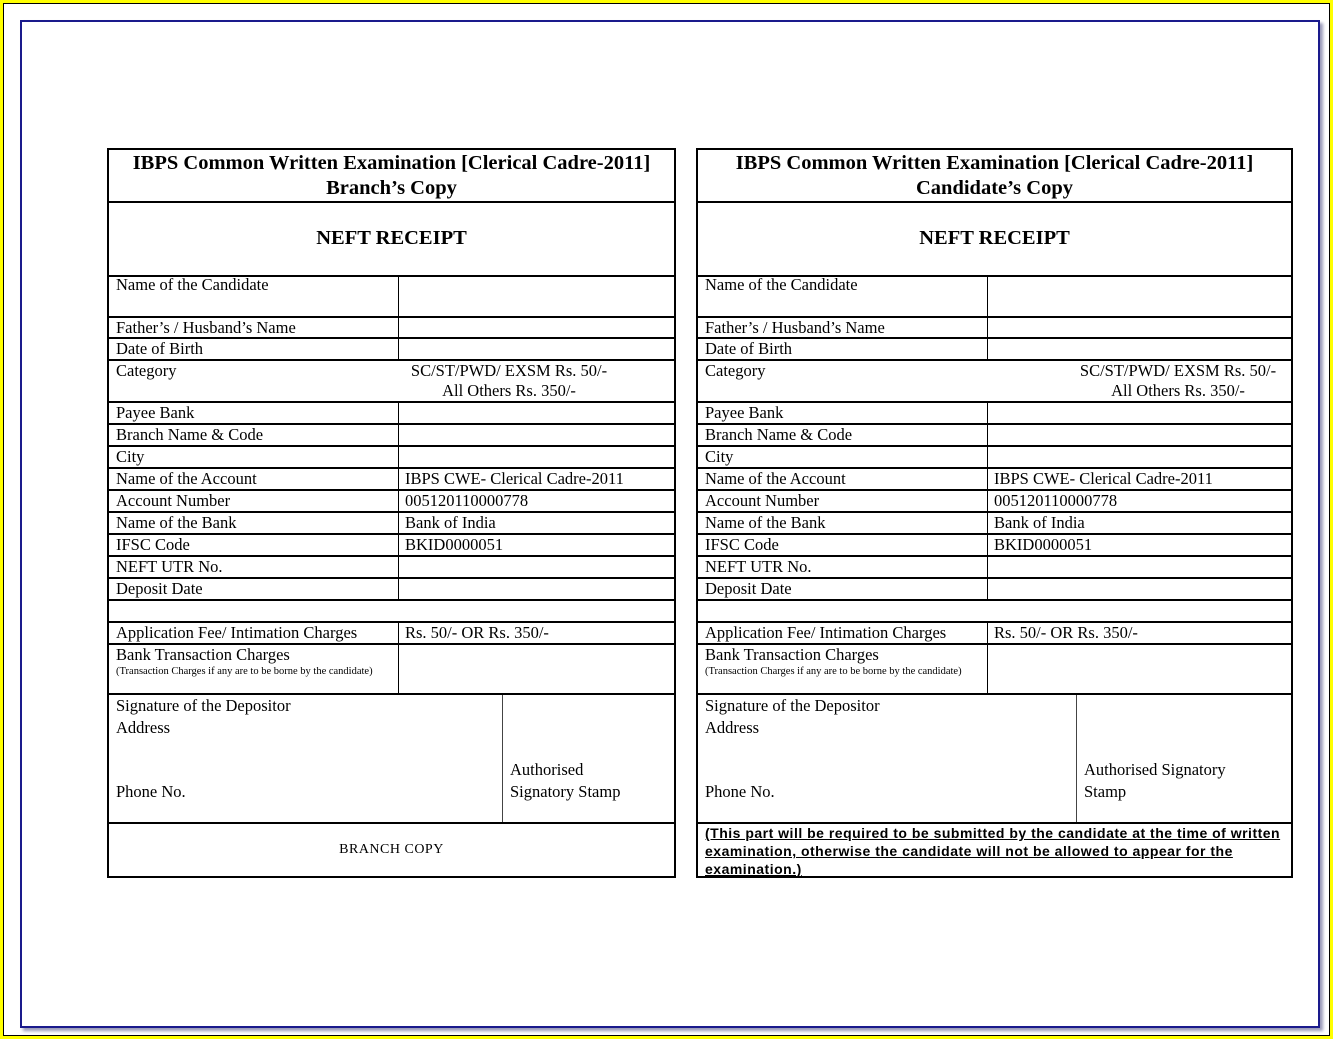 This screenshot has width=1333, height=1039. What do you see at coordinates (391, 590) in the screenshot?
I see `field-row-deposit-date: Deposit Date` at bounding box center [391, 590].